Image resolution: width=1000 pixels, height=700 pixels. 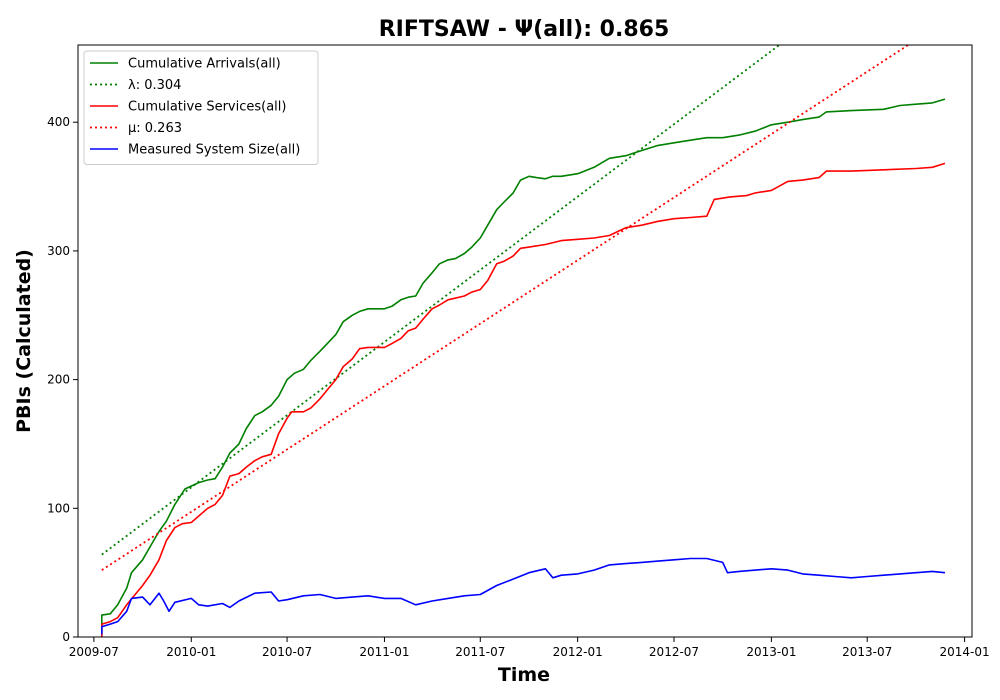 I want to click on x-tick-label: 2012-07, so click(x=674, y=652).